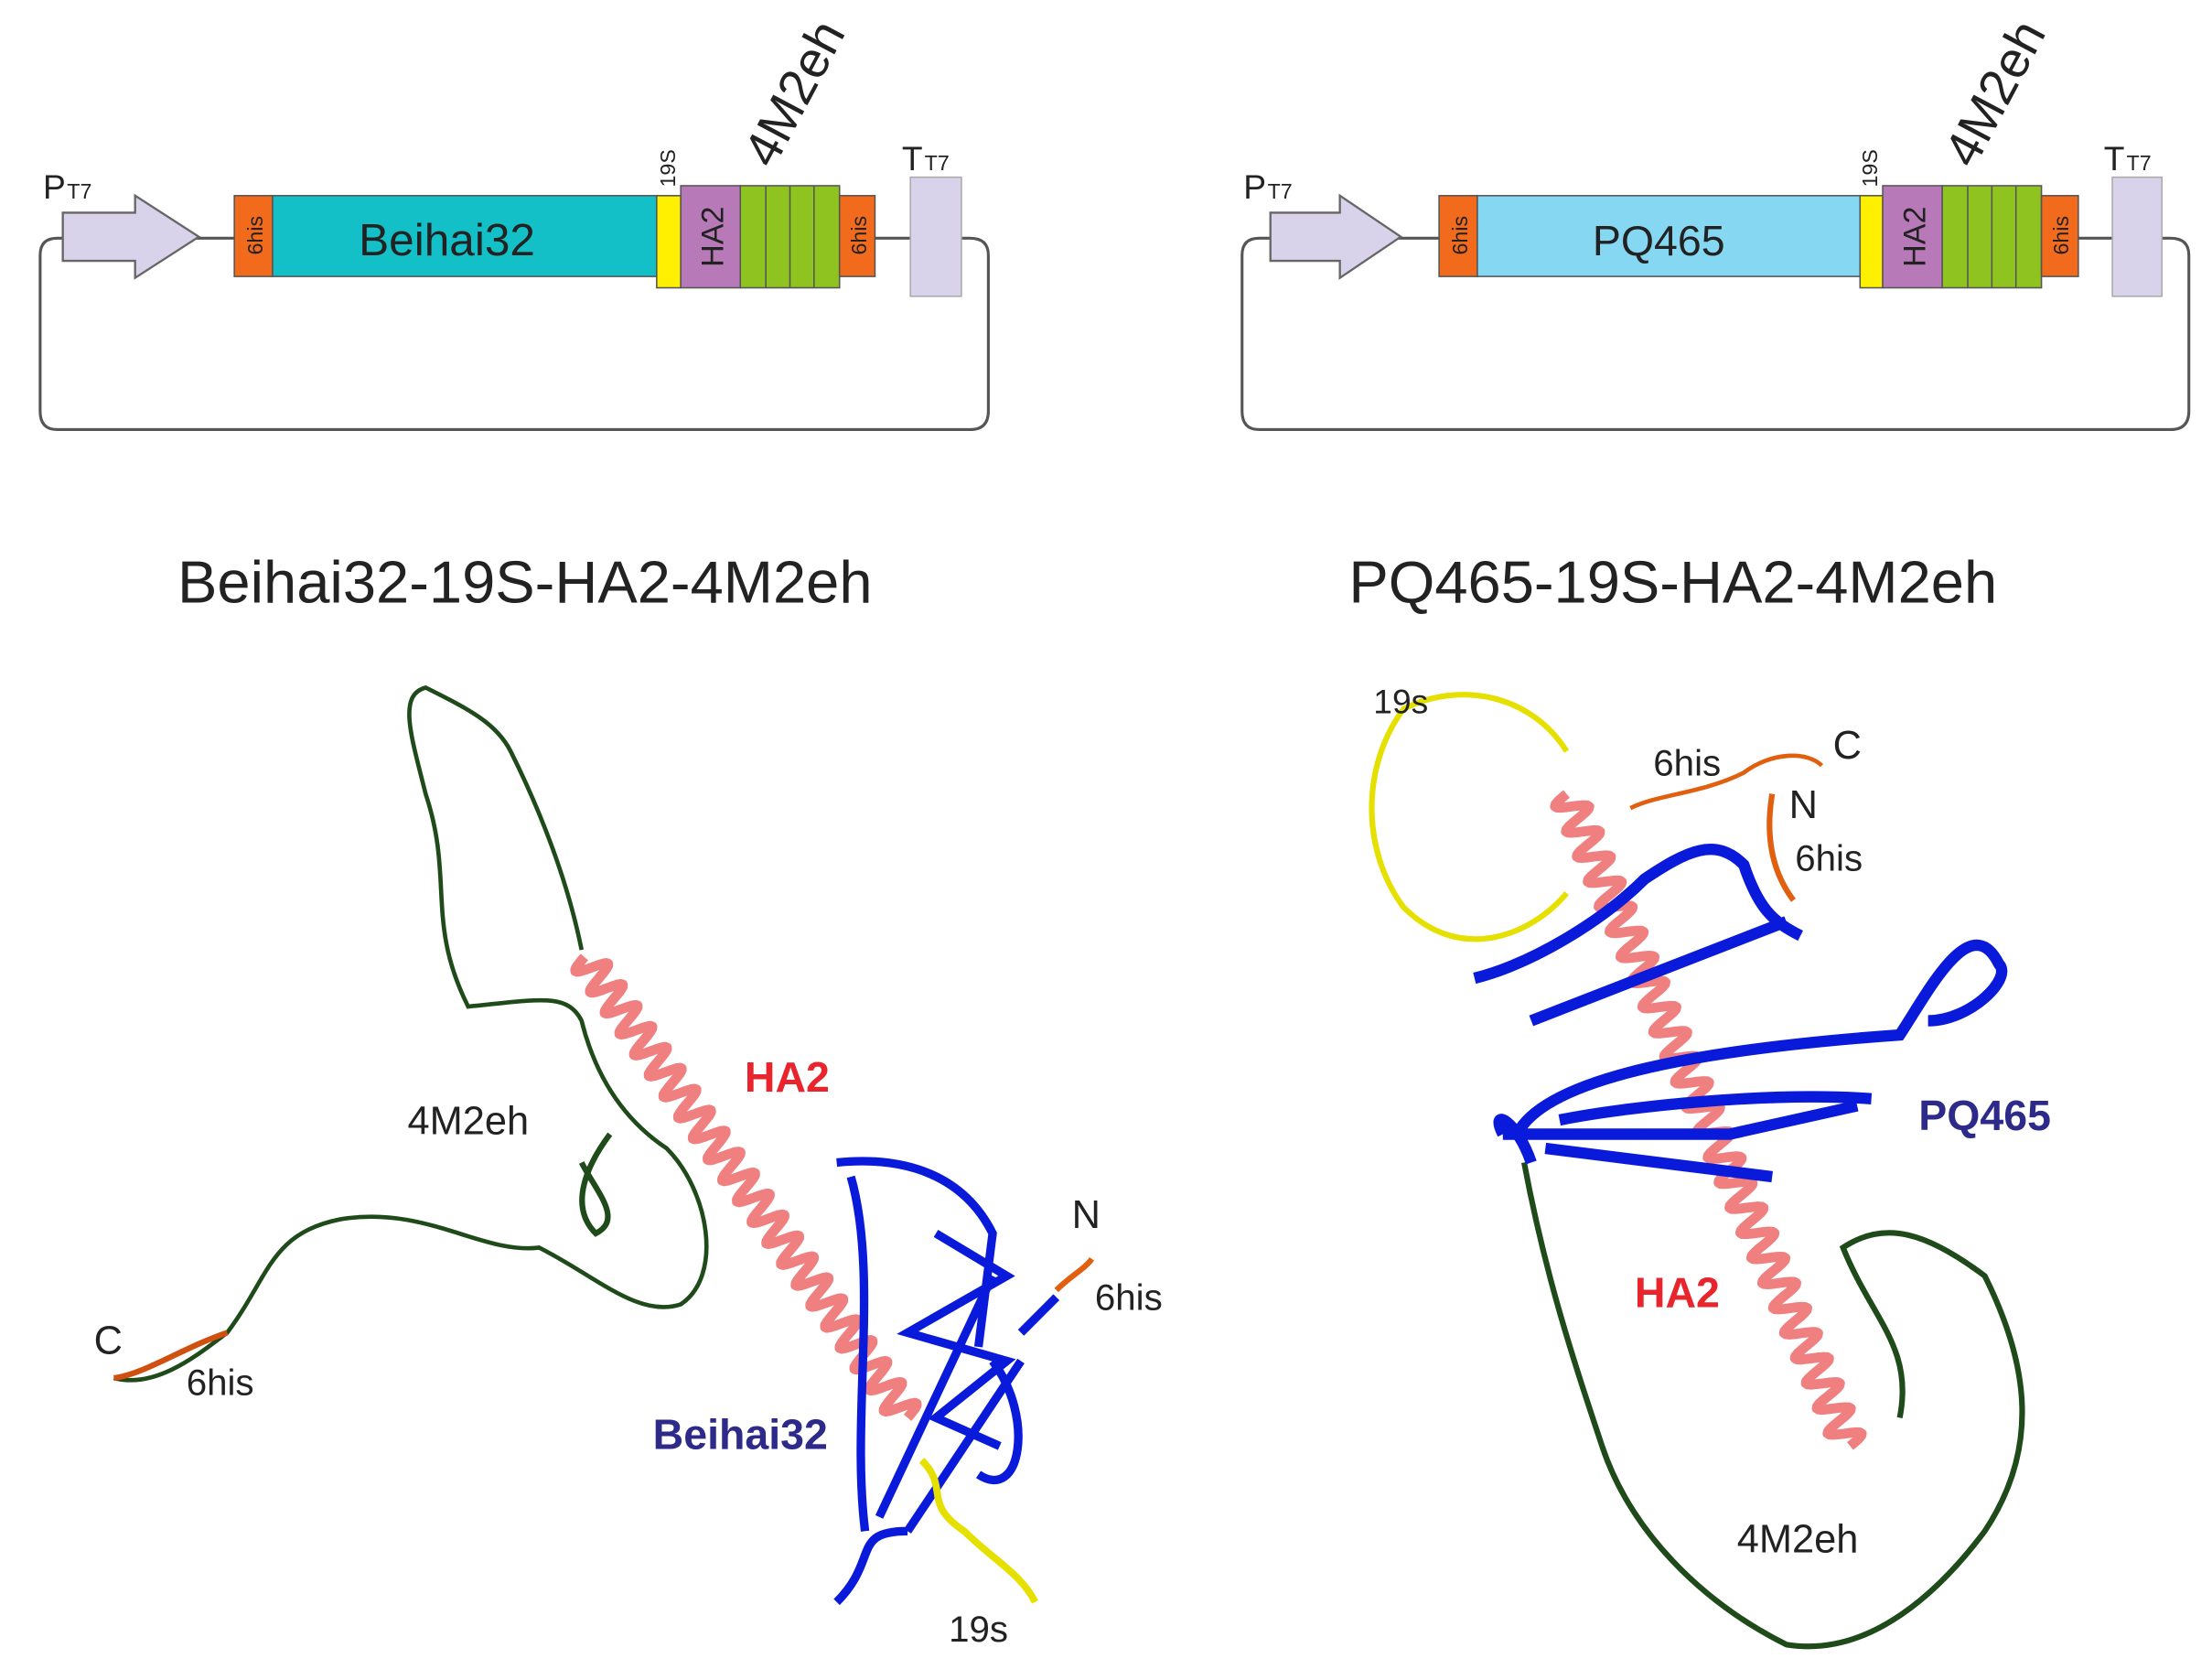  I want to click on plasmid-right: P T7 6his PQ465 19S HA2 4M2eh 6his T T7, so click(1715, 221).